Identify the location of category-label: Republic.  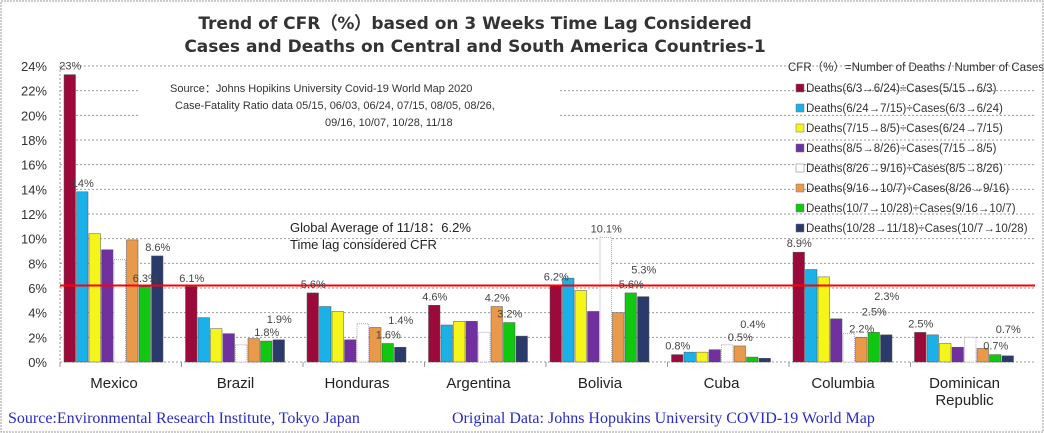
(964, 400).